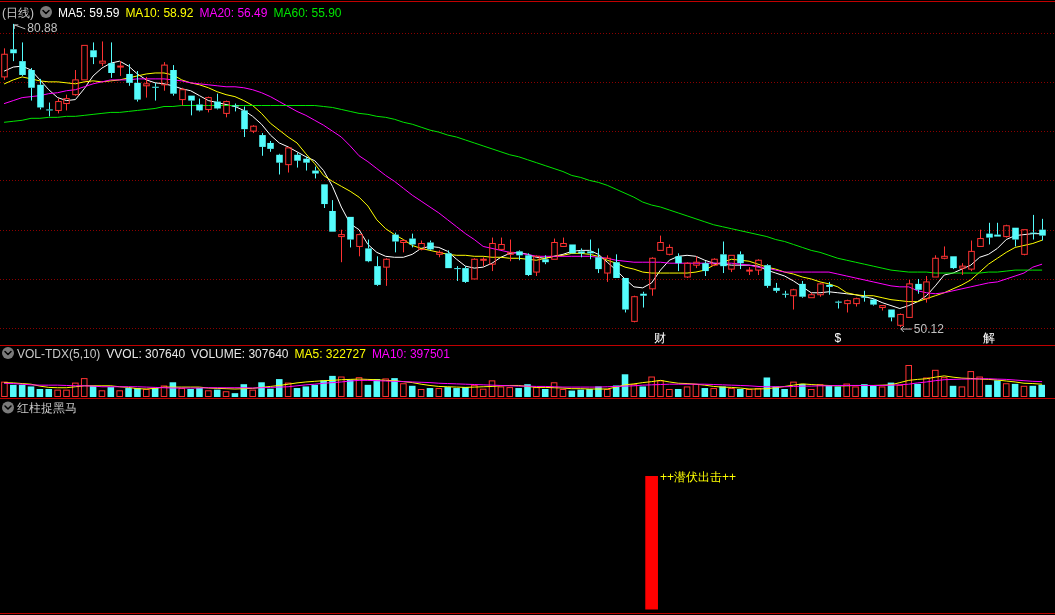  What do you see at coordinates (307, 12) in the screenshot?
I see `text: MA60: 55.90` at bounding box center [307, 12].